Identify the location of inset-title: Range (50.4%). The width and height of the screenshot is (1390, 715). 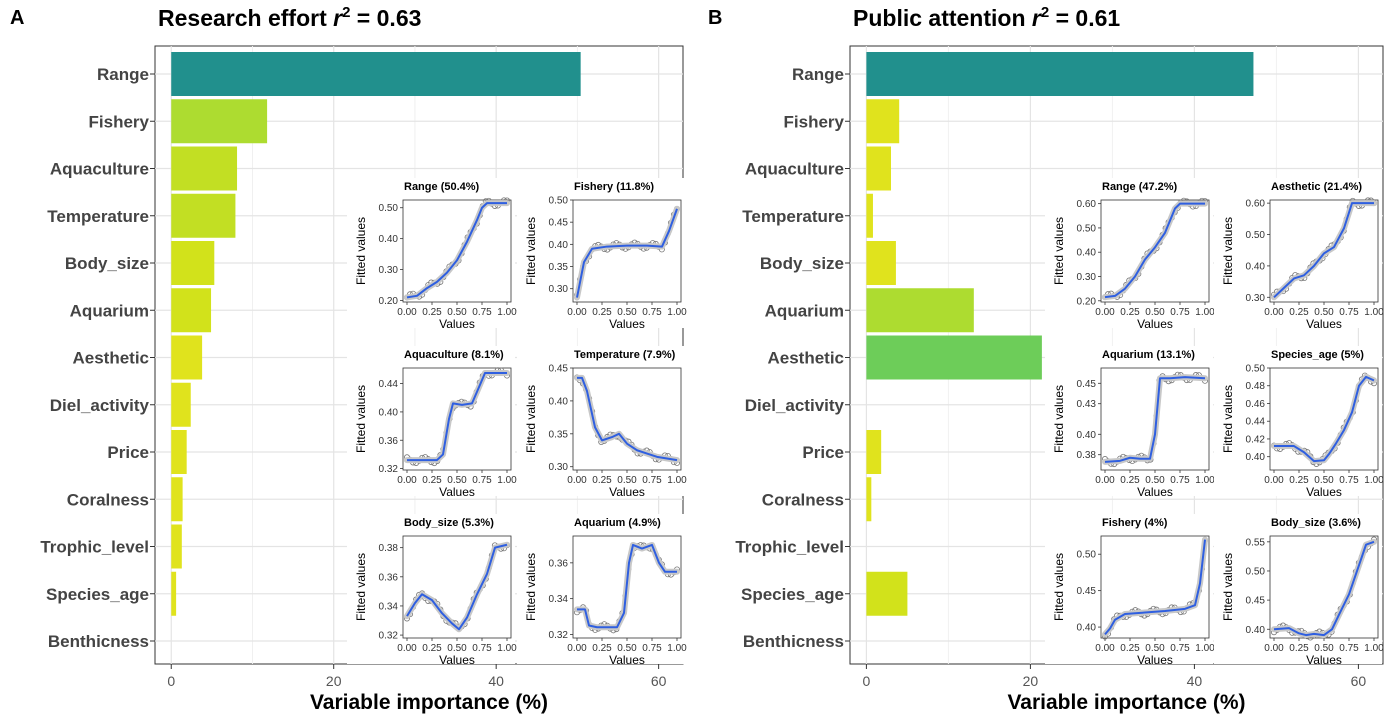
(442, 187).